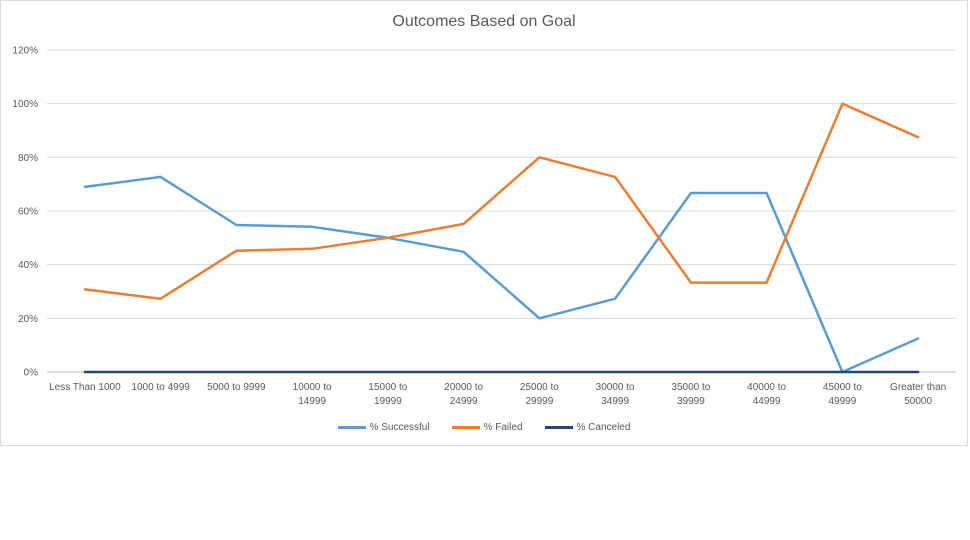 This screenshot has width=970, height=540. Describe the element at coordinates (85, 387) in the screenshot. I see `x-tick-label: Less Than 1000` at that location.